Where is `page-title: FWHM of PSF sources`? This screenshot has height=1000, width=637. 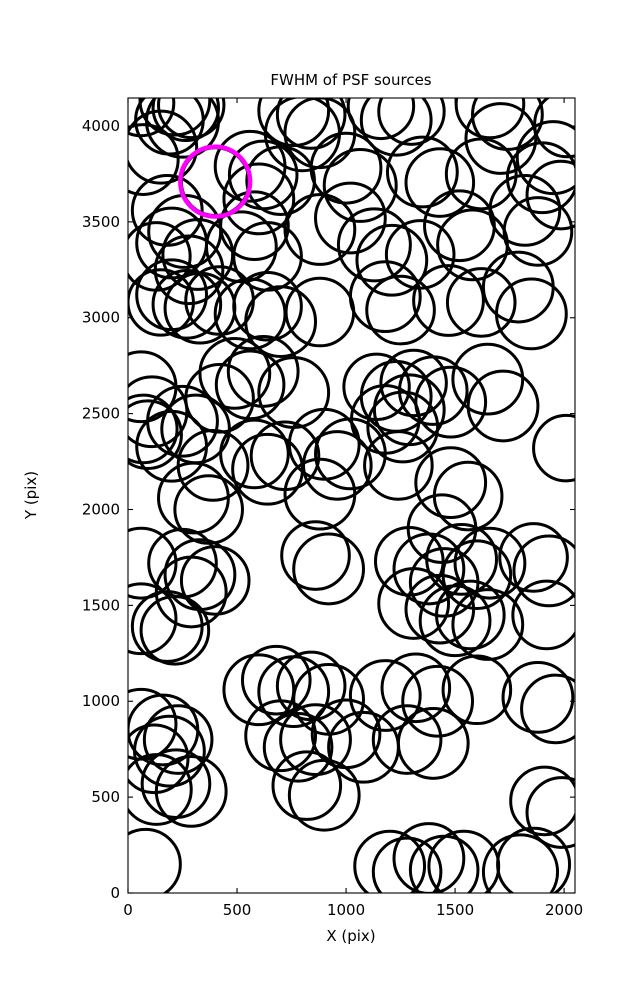 page-title: FWHM of PSF sources is located at coordinates (350, 80).